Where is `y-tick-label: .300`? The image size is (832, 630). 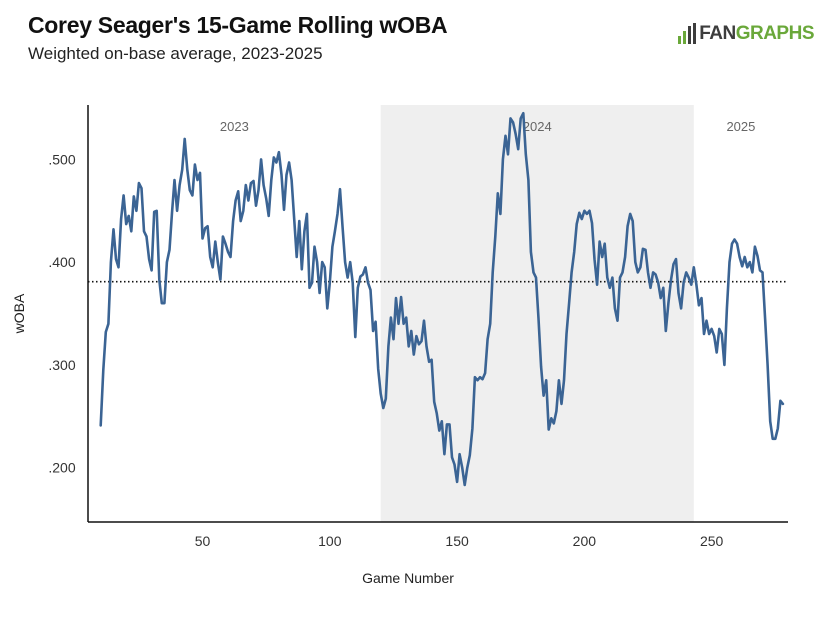
y-tick-label: .300 is located at coordinates (61, 365).